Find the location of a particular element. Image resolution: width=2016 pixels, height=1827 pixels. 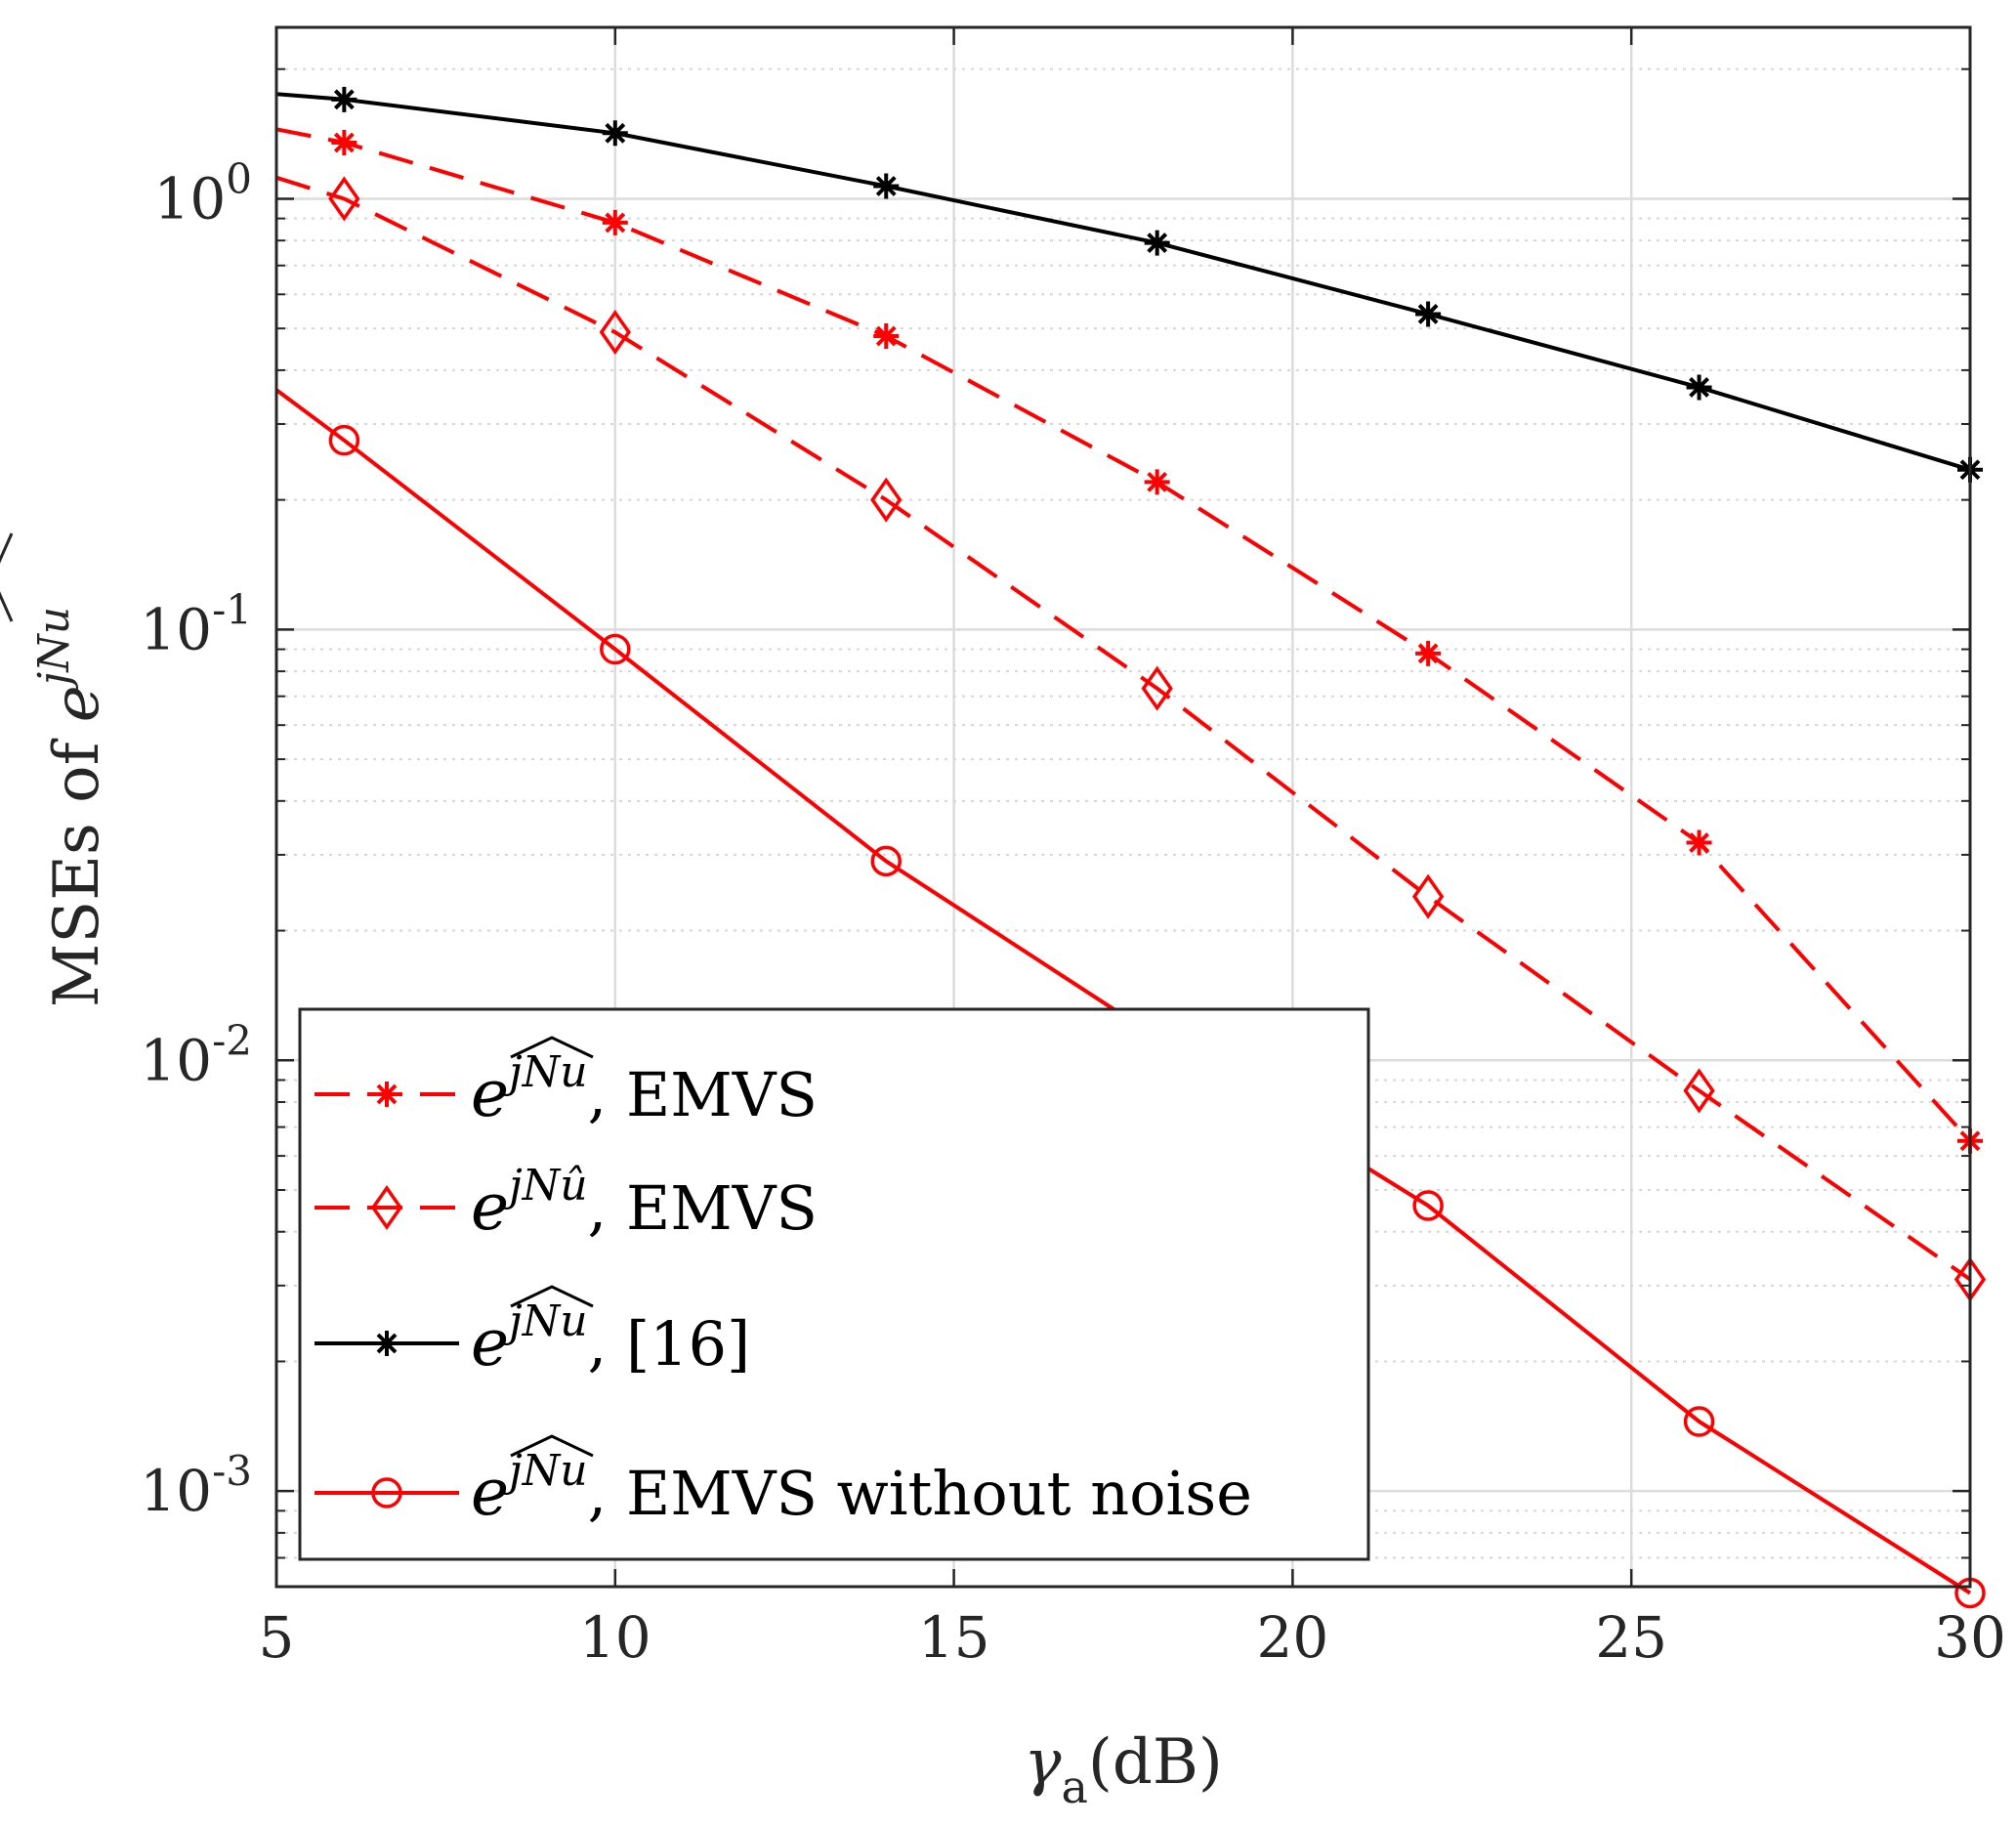

x-axis-label-unit: (dB) is located at coordinates (1155, 1763).